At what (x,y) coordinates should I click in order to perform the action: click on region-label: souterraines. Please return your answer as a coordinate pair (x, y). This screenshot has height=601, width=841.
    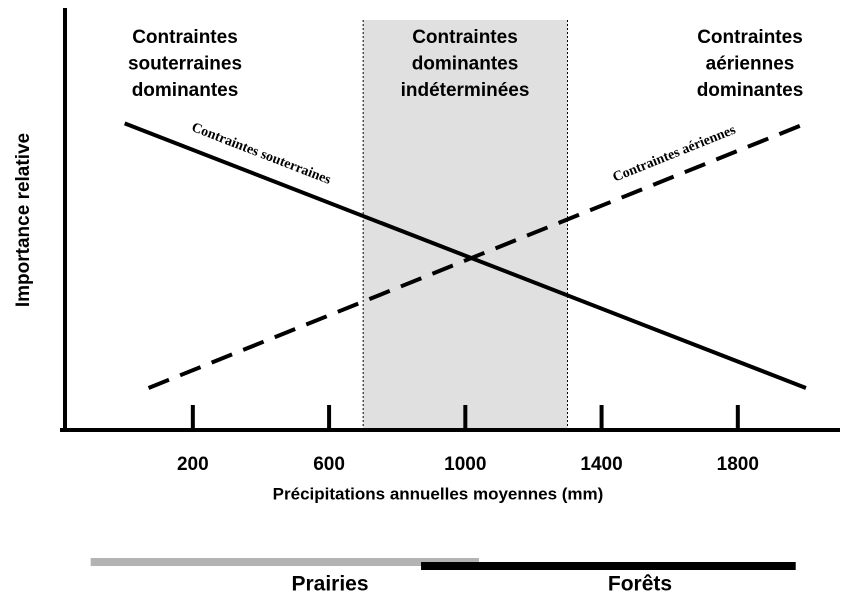
    Looking at the image, I should click on (185, 64).